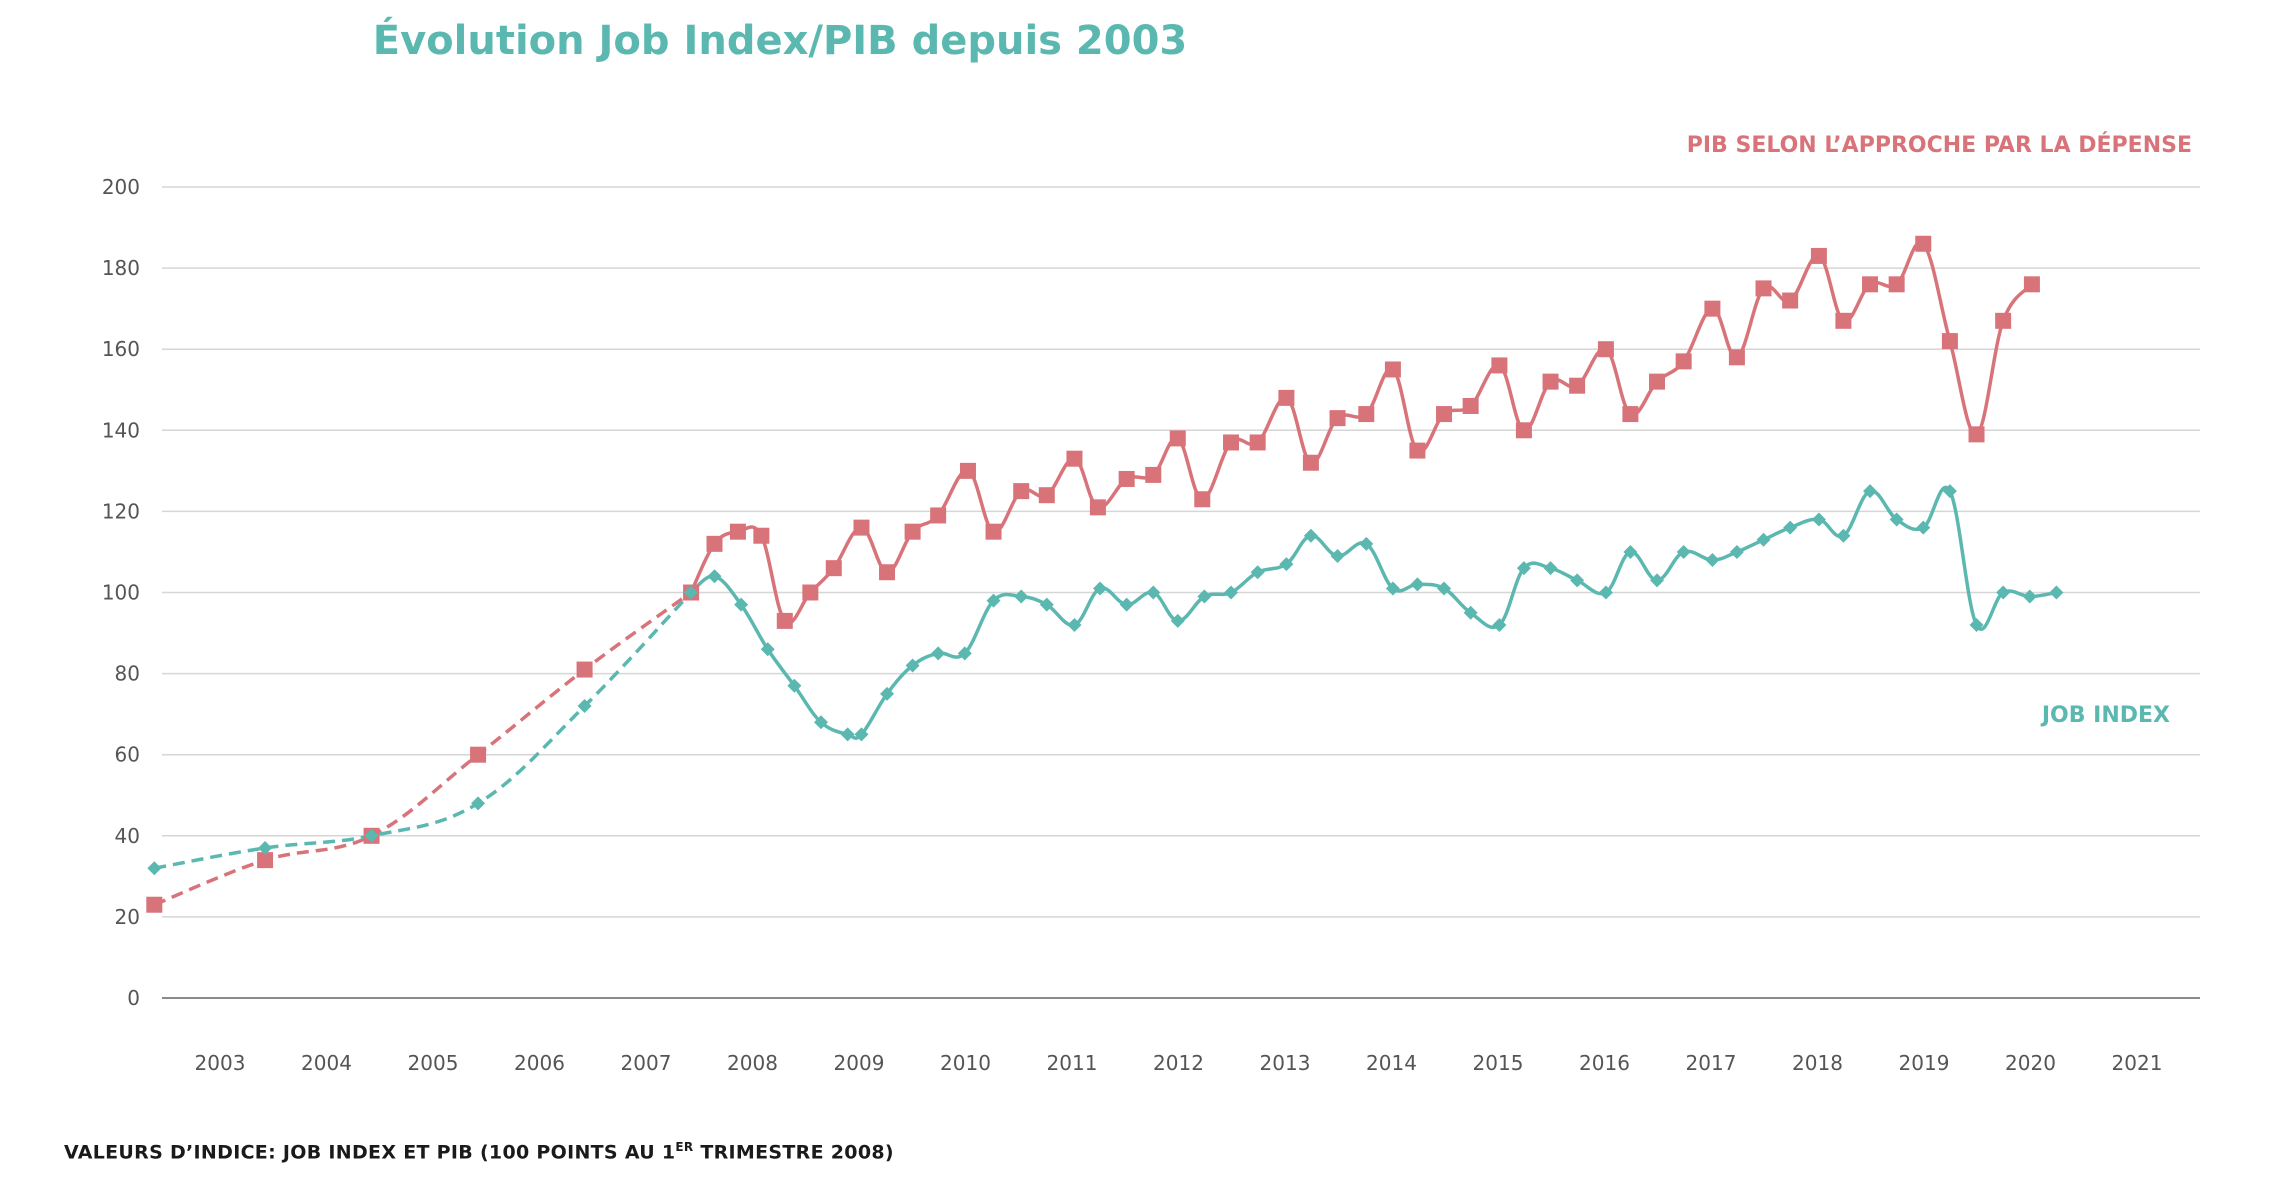 The width and height of the screenshot is (2283, 1181). I want to click on y-tick-label-140: 140, so click(121, 430).